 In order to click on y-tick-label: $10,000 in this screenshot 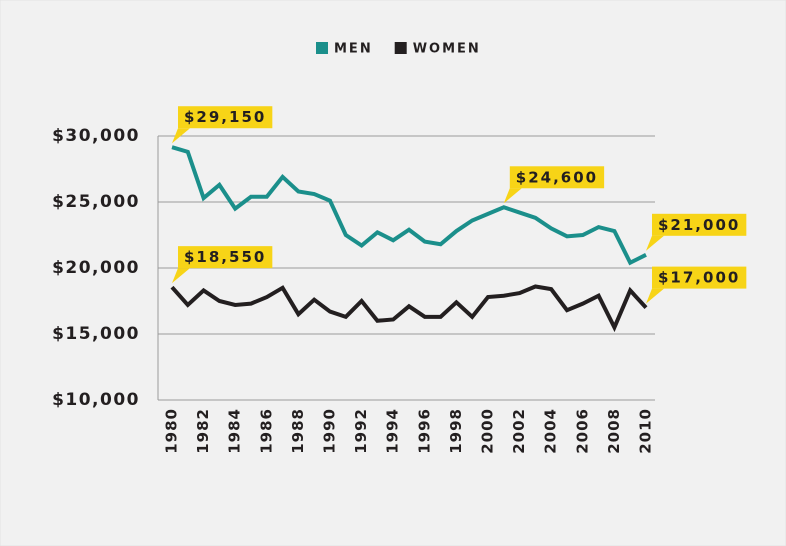, I will do `click(96, 400)`.